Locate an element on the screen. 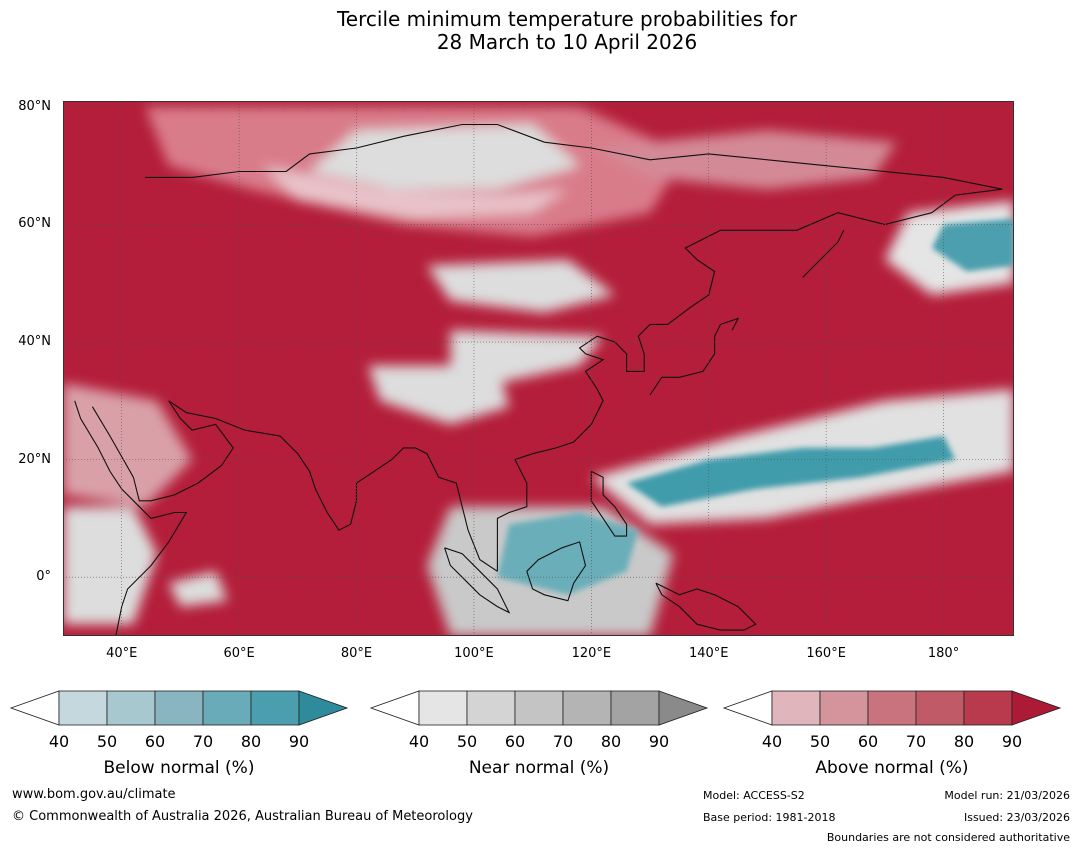  pacific-below-normal-region is located at coordinates (791, 471).